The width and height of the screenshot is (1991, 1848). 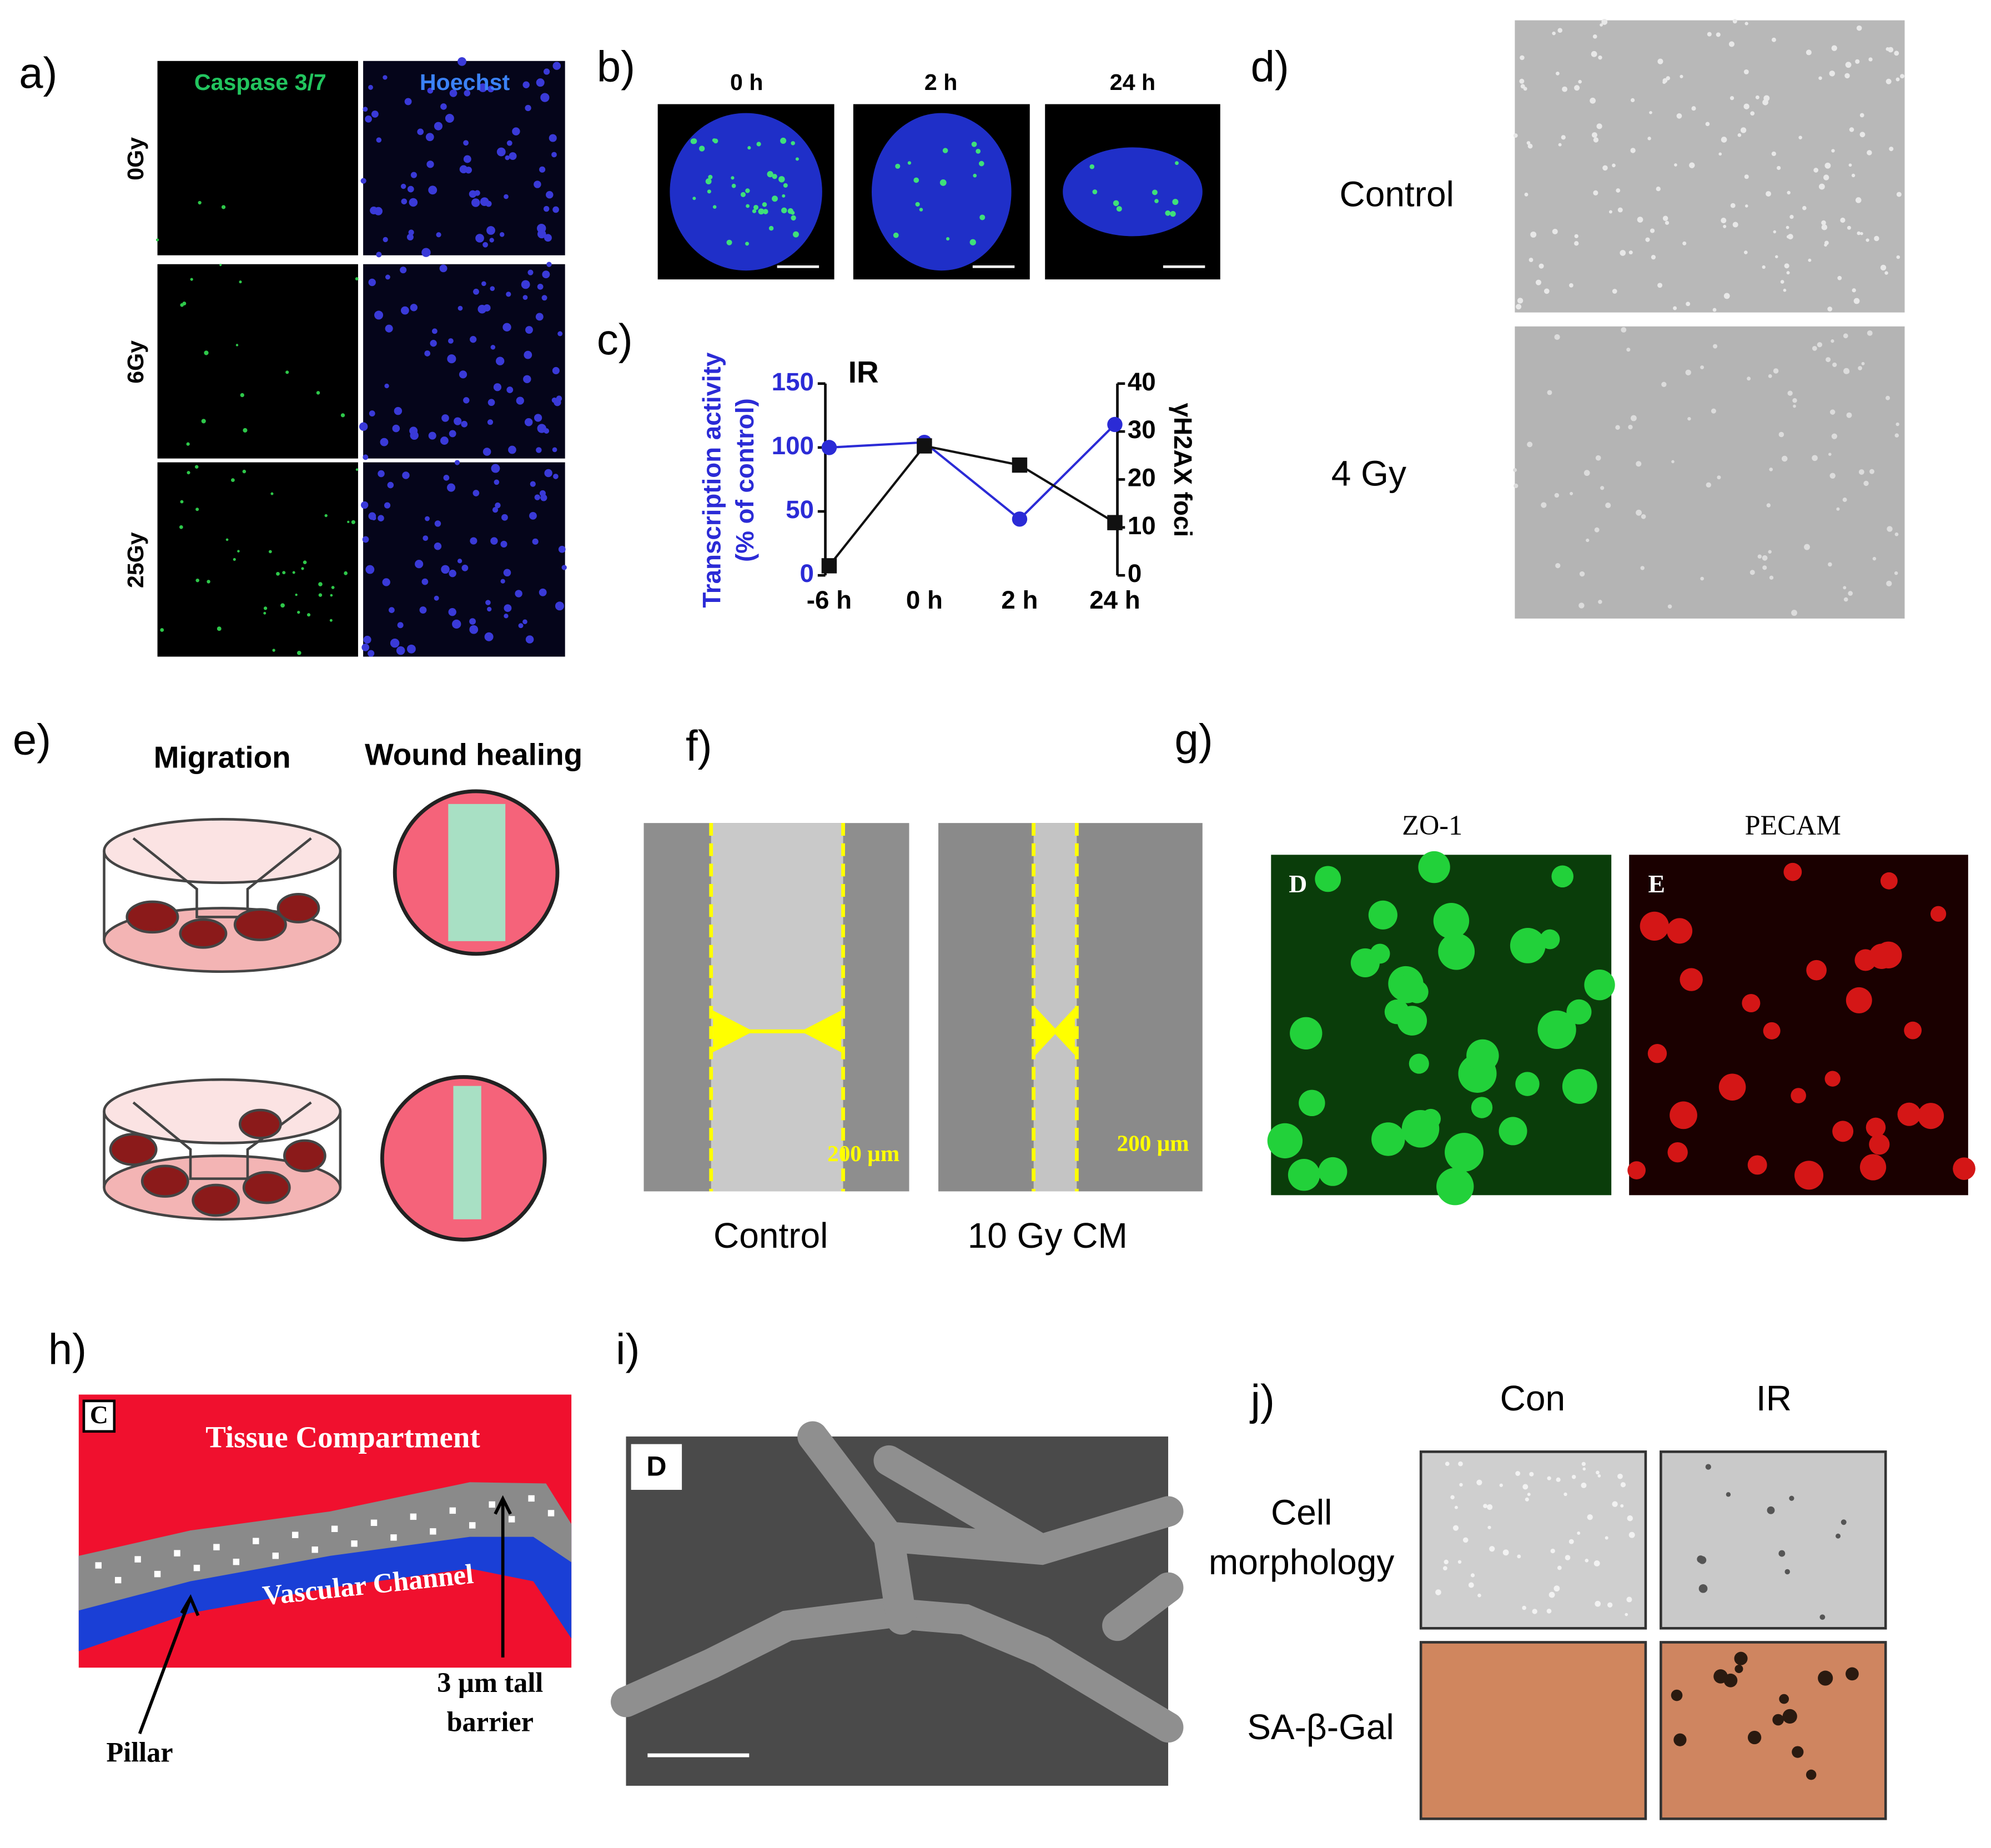 What do you see at coordinates (1142, 478) in the screenshot?
I see `y2-tick-label: 20` at bounding box center [1142, 478].